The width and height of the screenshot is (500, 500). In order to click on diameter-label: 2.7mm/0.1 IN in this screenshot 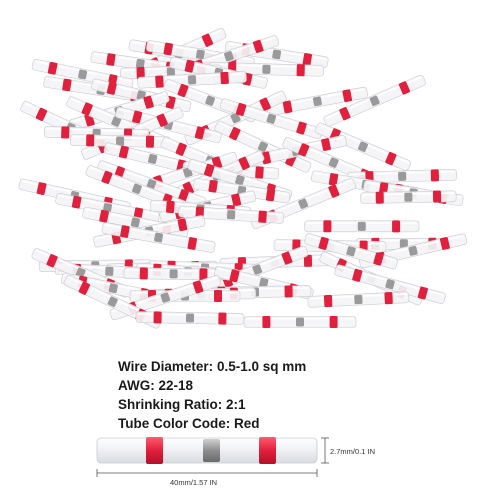, I will do `click(352, 451)`.